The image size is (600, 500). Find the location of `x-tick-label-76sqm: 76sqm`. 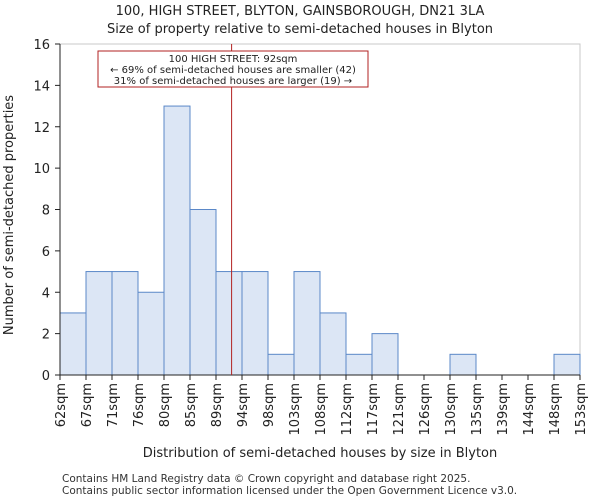

x-tick-label-76sqm: 76sqm is located at coordinates (139, 405).